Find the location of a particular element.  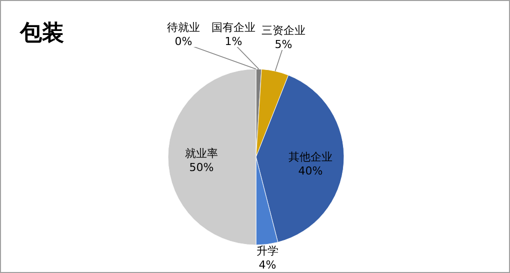

data-label: 50% is located at coordinates (201, 167).